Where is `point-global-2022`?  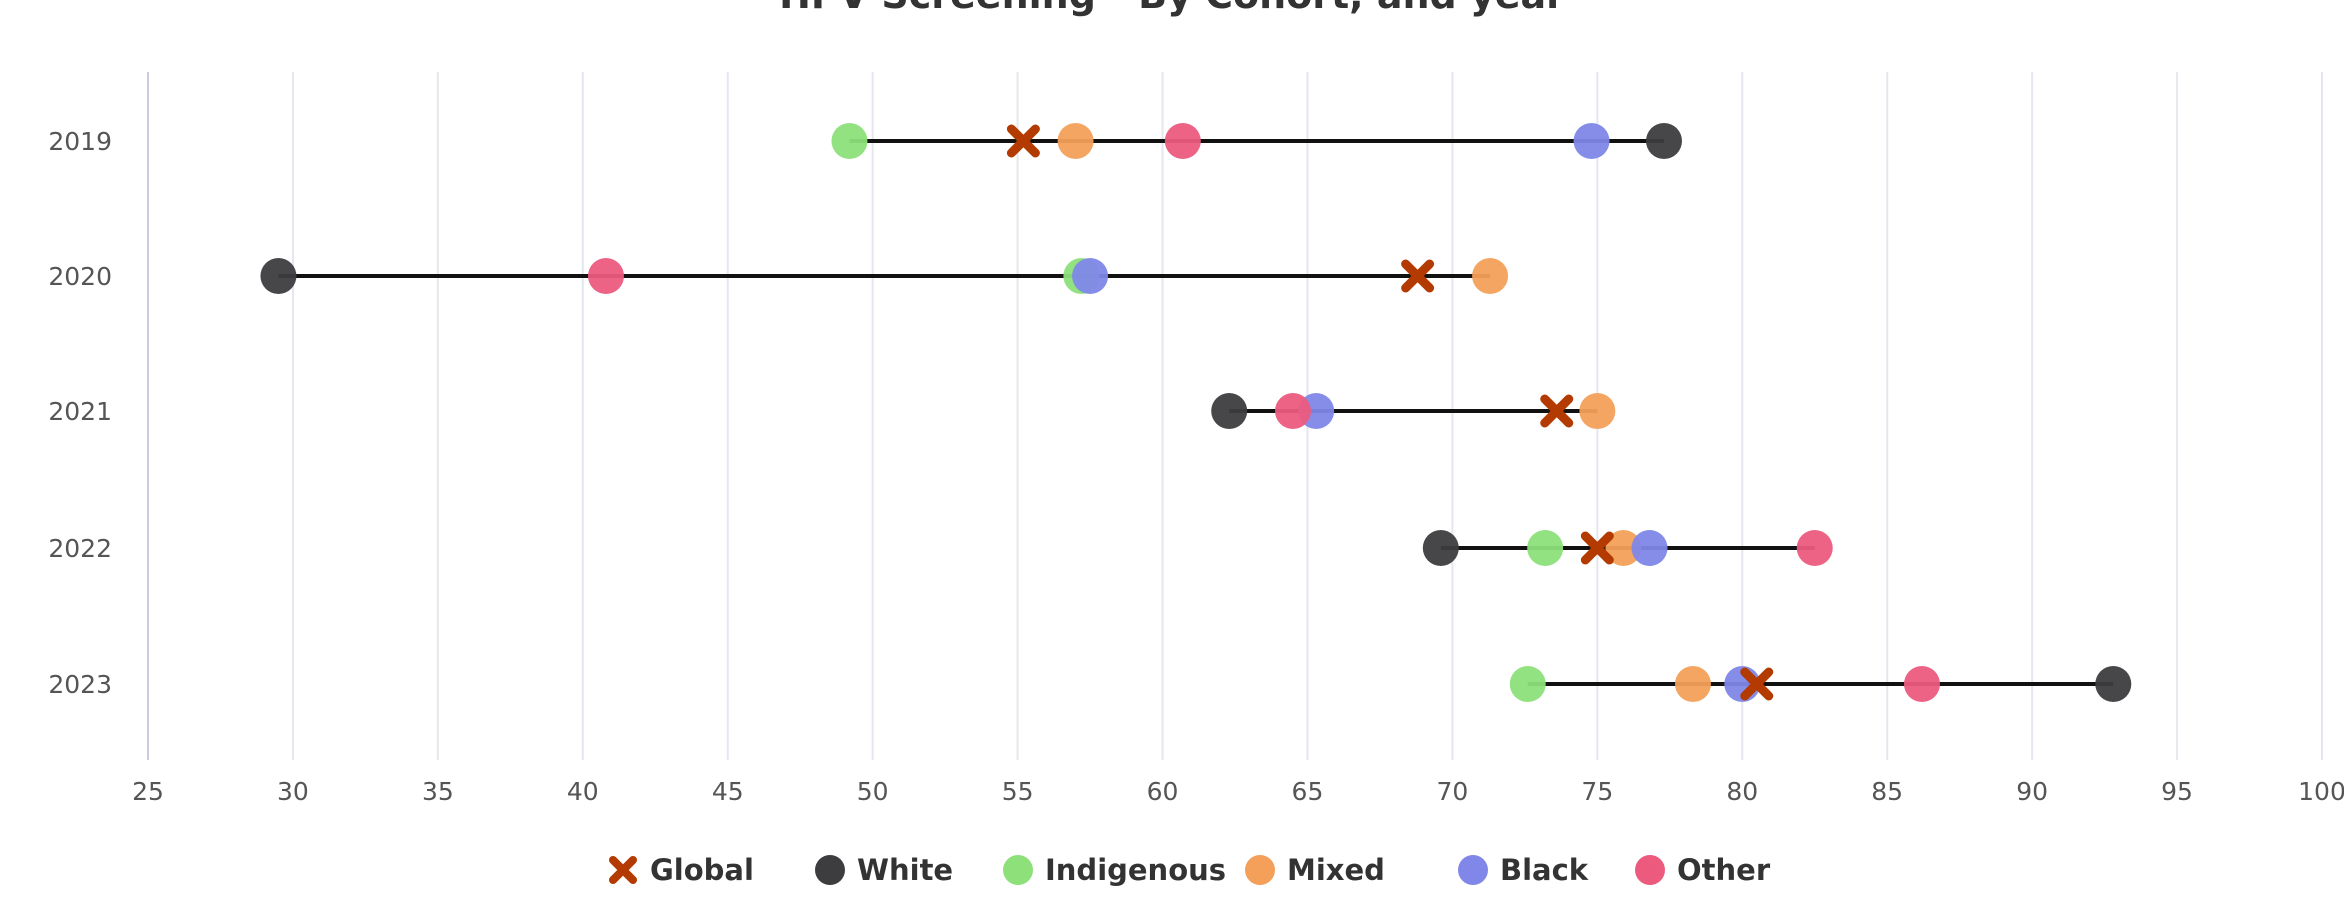 point-global-2022 is located at coordinates (1597, 548).